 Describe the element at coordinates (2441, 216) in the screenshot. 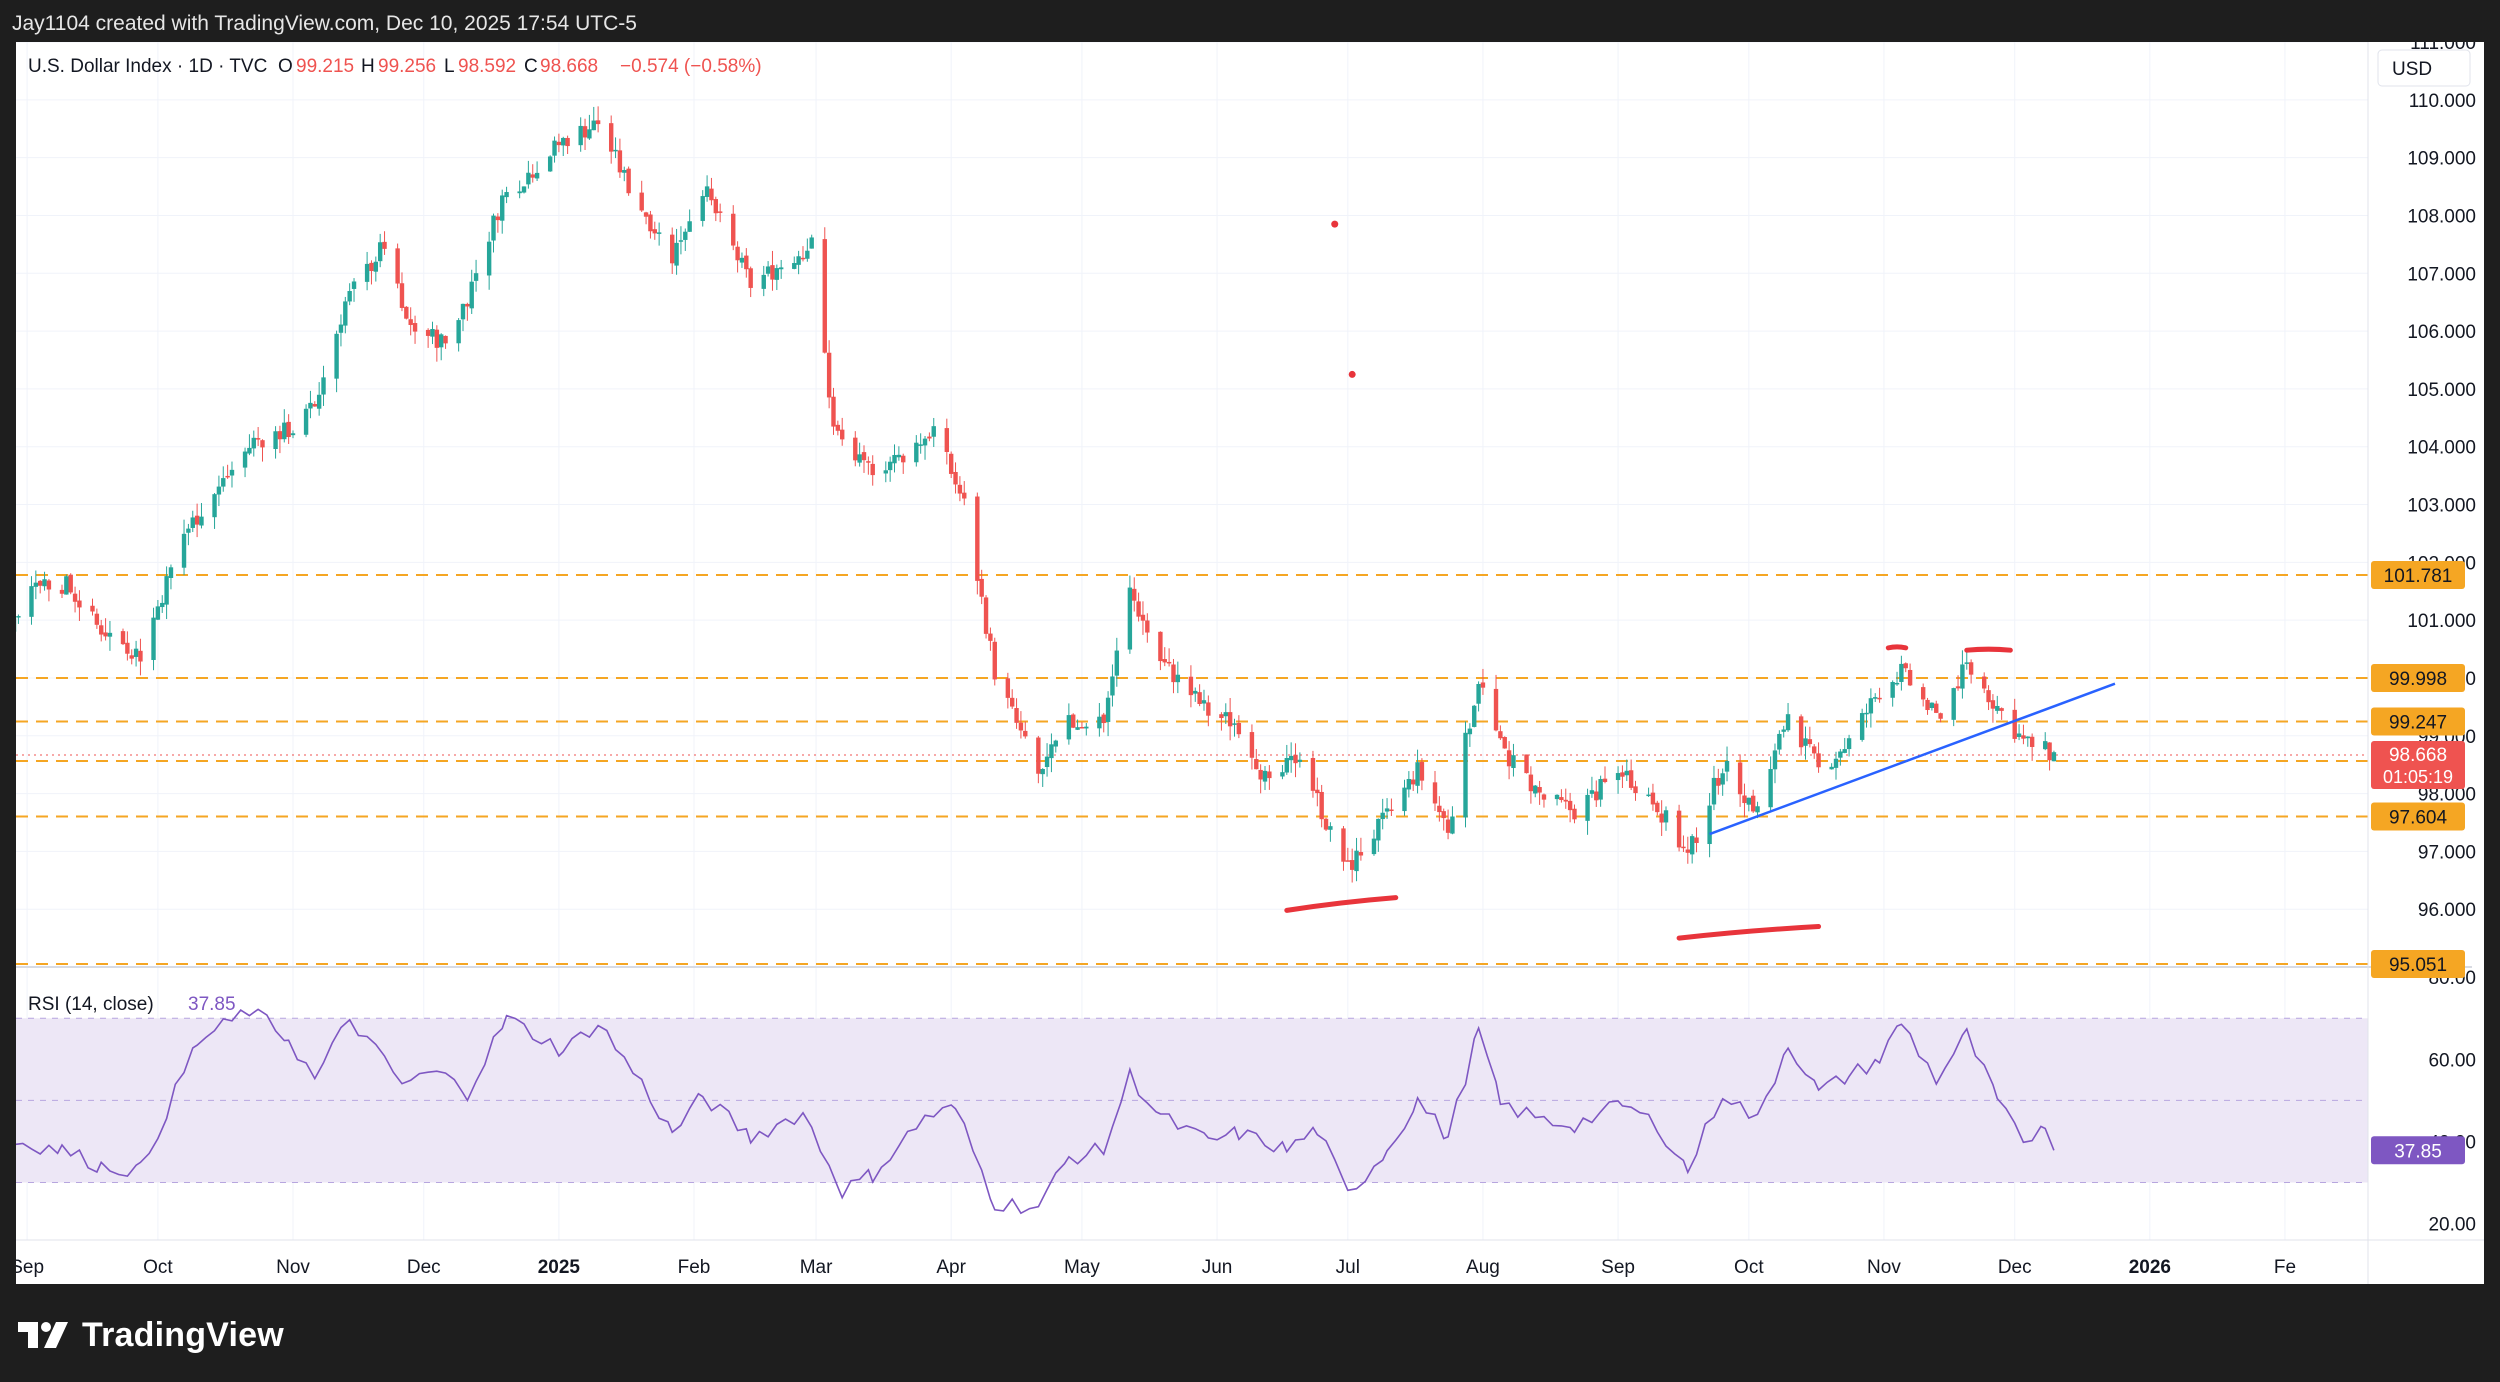

I see `price-tick-label: 108.000` at that location.